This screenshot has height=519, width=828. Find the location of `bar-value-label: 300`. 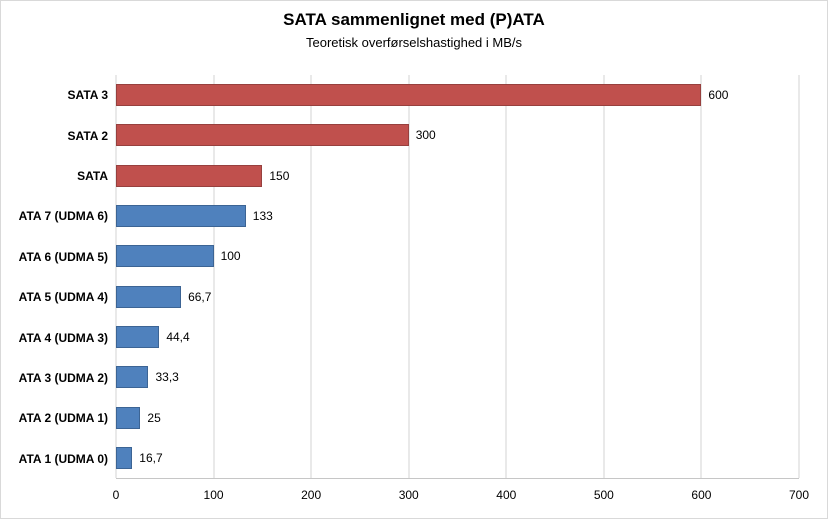

bar-value-label: 300 is located at coordinates (425, 135).